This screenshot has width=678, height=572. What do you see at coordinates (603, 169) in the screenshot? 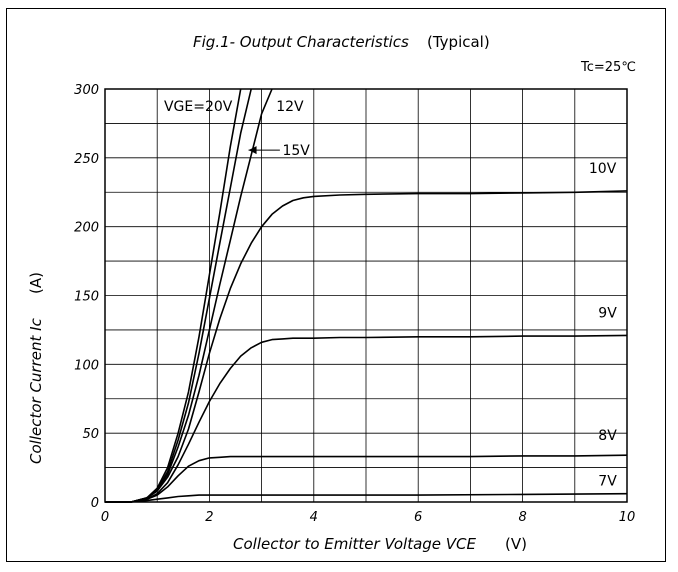
I see `curve-label: 10V` at bounding box center [603, 169].